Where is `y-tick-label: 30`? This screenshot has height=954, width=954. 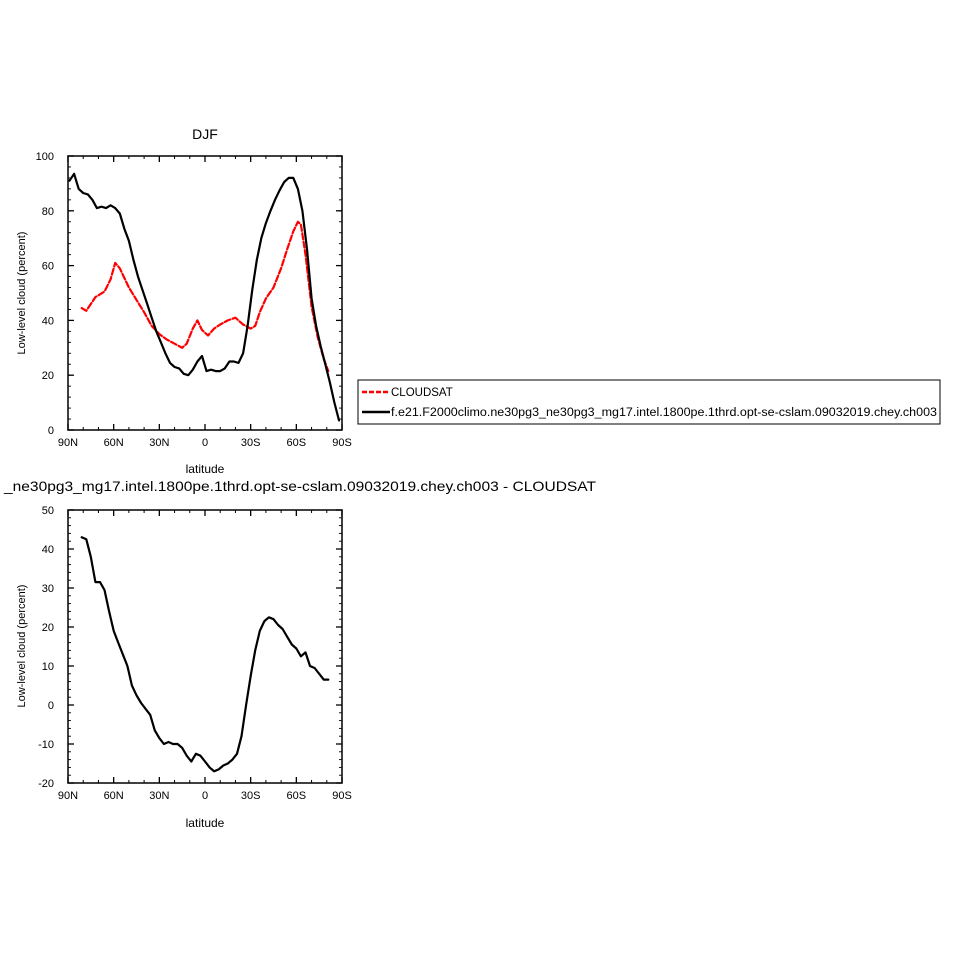
y-tick-label: 30 is located at coordinates (48, 589).